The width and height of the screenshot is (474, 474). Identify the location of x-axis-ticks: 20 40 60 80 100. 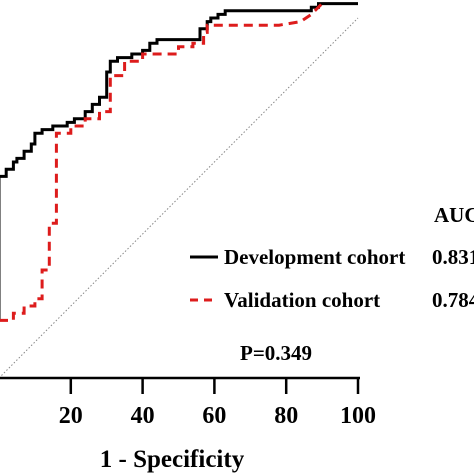
(217, 403).